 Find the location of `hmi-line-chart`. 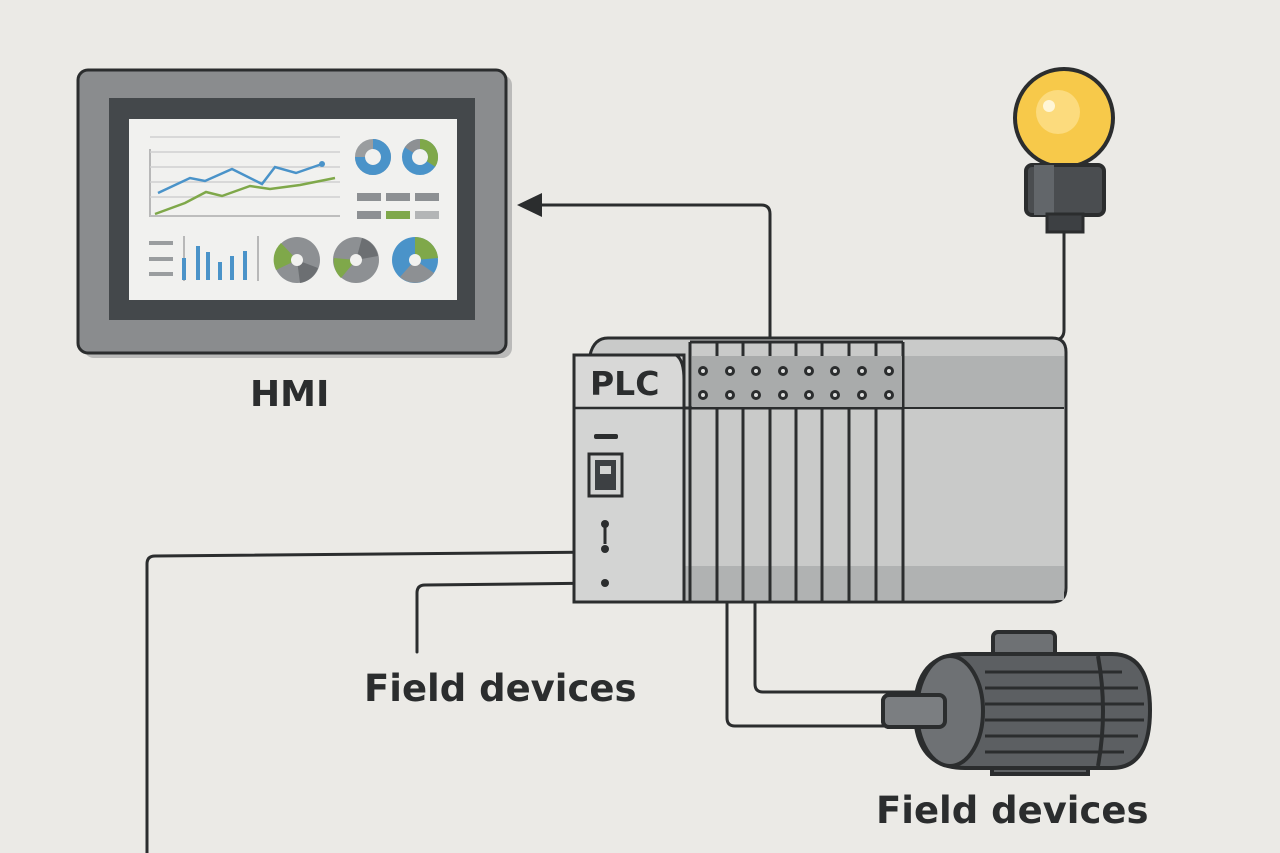

hmi-line-chart is located at coordinates (244, 176).